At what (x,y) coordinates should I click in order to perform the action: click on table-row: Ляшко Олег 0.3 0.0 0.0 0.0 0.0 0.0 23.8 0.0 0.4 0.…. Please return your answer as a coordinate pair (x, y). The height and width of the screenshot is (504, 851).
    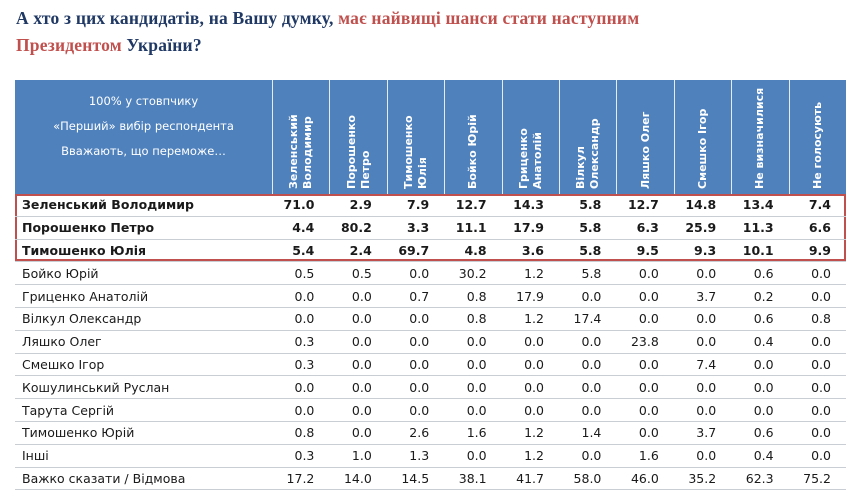
    Looking at the image, I should click on (430, 342).